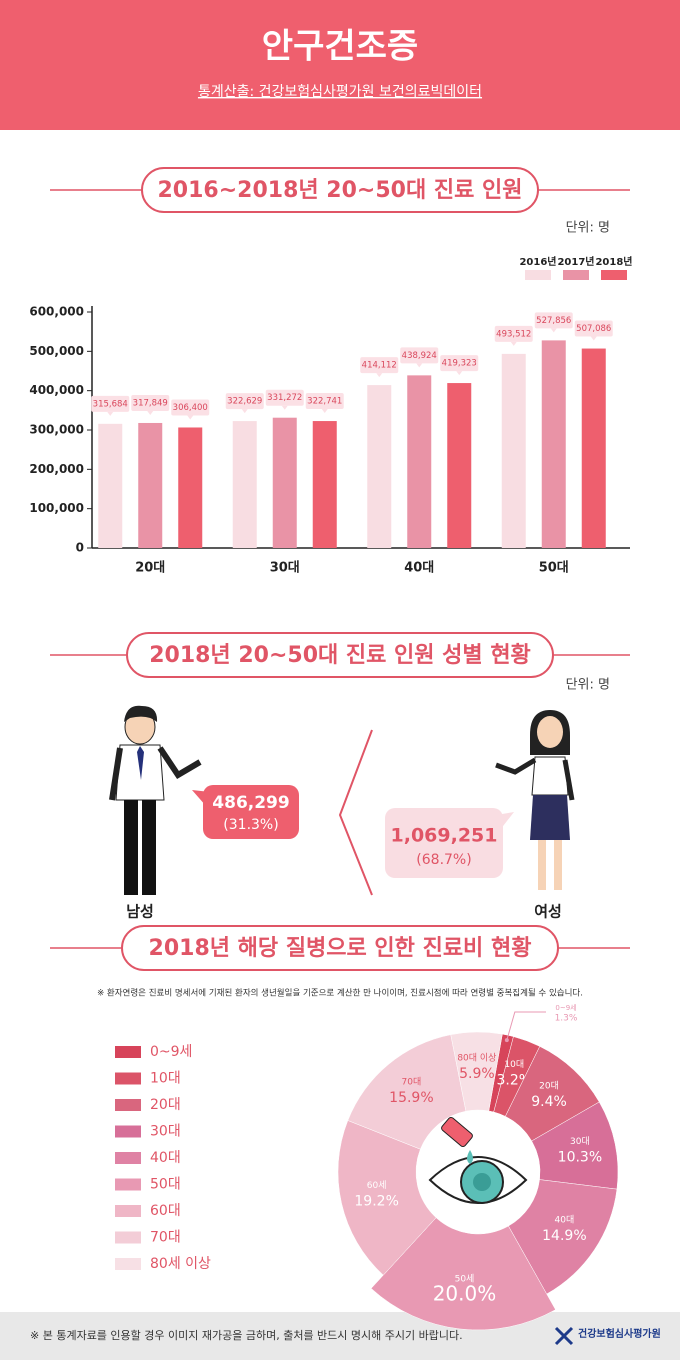 Image resolution: width=680 pixels, height=1360 pixels. I want to click on slice-name: 10대, so click(514, 1064).